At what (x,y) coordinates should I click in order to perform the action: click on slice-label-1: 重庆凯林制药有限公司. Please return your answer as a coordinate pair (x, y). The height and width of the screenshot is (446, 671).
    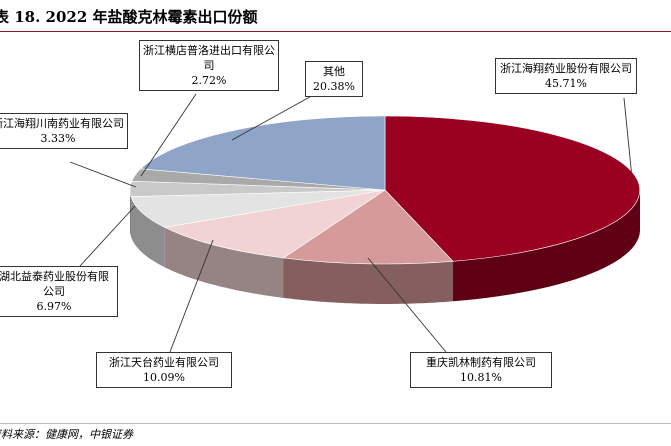
    Looking at the image, I should click on (481, 362).